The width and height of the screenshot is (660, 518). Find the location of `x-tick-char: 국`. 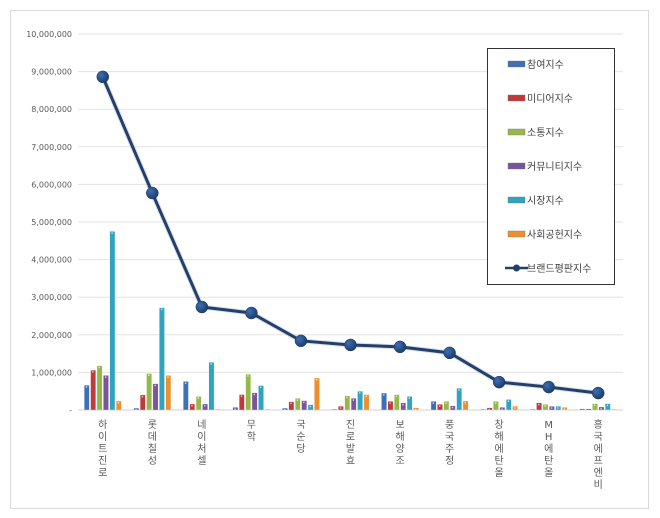

x-tick-char: 국 is located at coordinates (449, 437).